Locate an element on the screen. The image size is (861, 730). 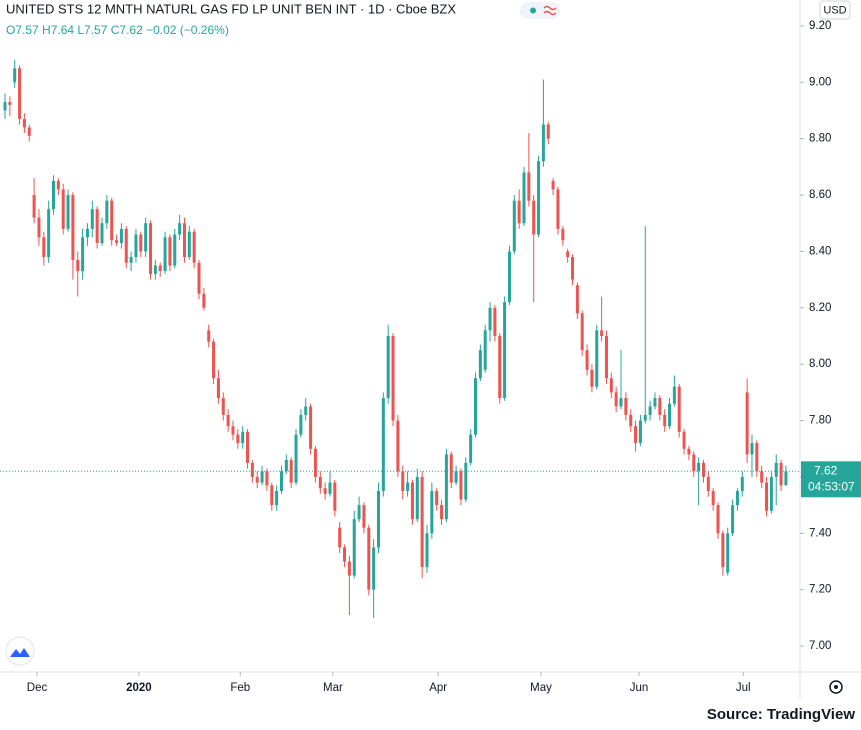
x-tick-label: 2020 is located at coordinates (139, 688).